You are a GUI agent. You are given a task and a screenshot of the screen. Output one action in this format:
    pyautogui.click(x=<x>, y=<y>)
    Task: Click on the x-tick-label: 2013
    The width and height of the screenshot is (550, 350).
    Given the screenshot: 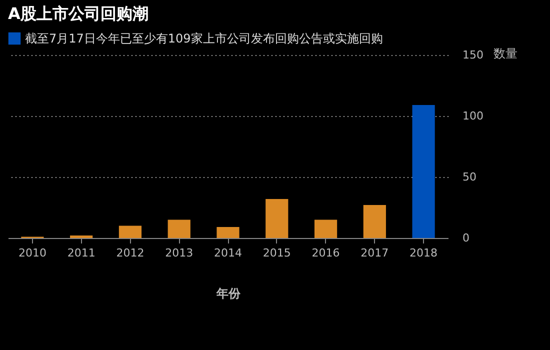 What is the action you would take?
    pyautogui.click(x=179, y=253)
    